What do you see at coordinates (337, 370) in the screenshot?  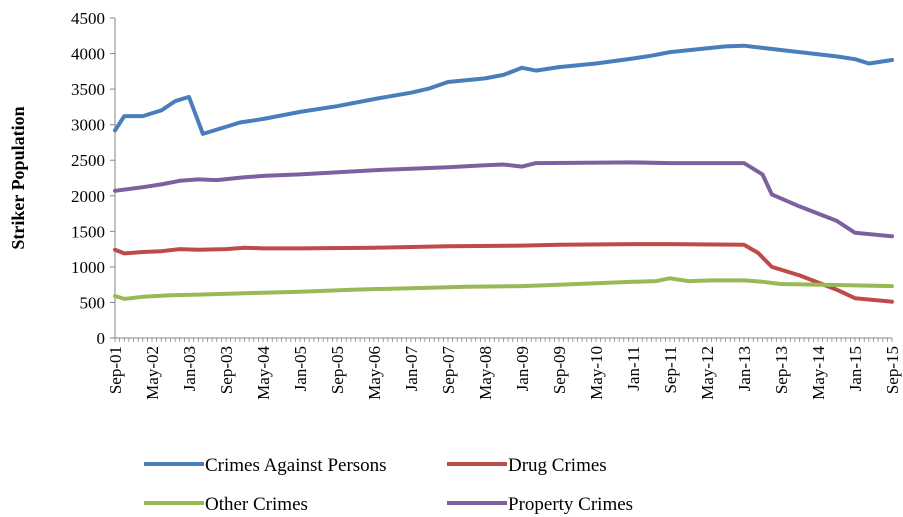 I see `x-tick-label: Sep-05` at bounding box center [337, 370].